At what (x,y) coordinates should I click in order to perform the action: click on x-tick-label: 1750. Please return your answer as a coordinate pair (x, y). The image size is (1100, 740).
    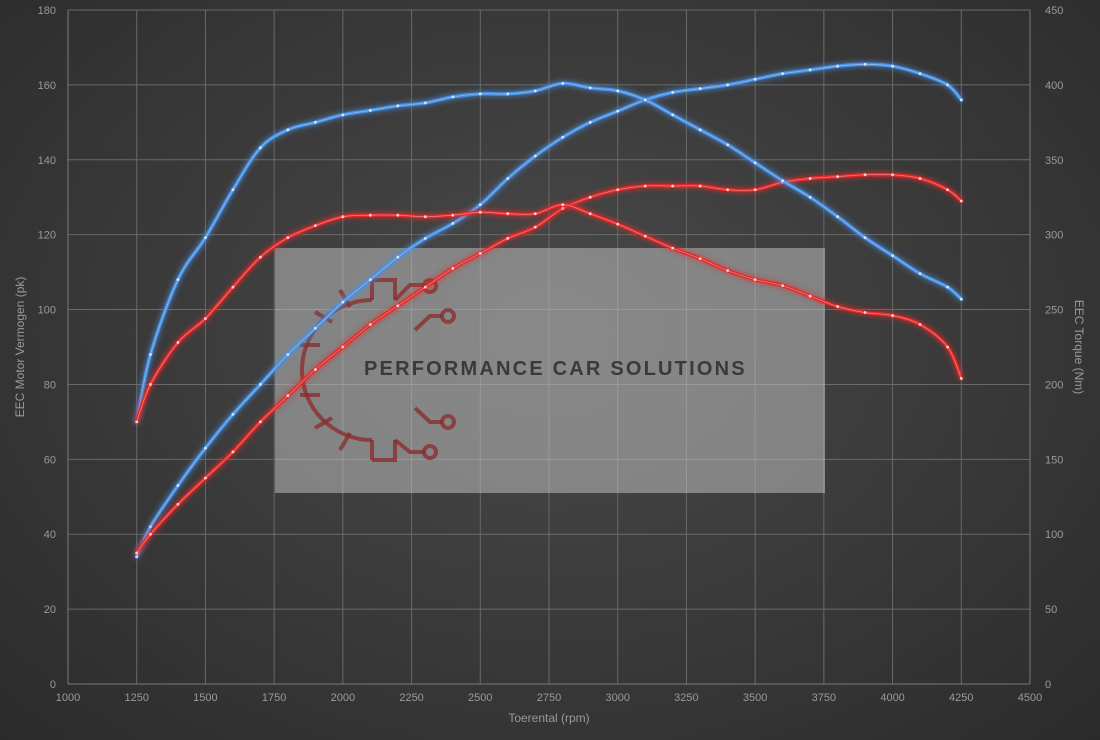
    Looking at the image, I should click on (274, 698).